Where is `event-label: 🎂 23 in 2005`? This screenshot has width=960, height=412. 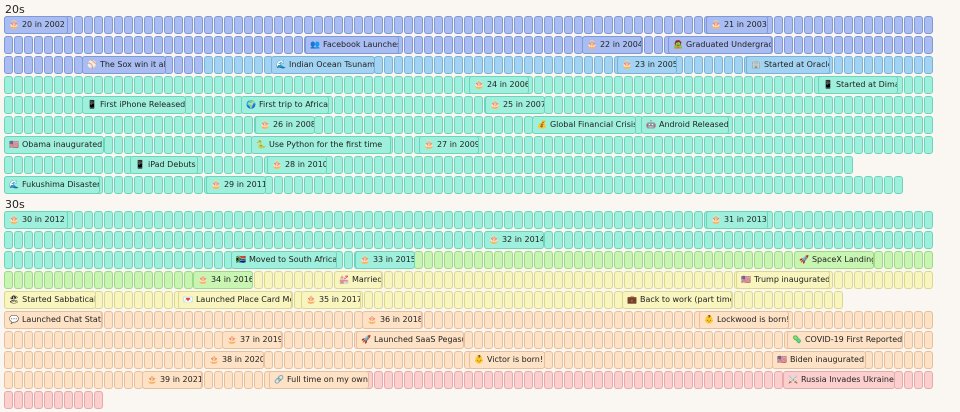 event-label: 🎂 23 in 2005 is located at coordinates (647, 65).